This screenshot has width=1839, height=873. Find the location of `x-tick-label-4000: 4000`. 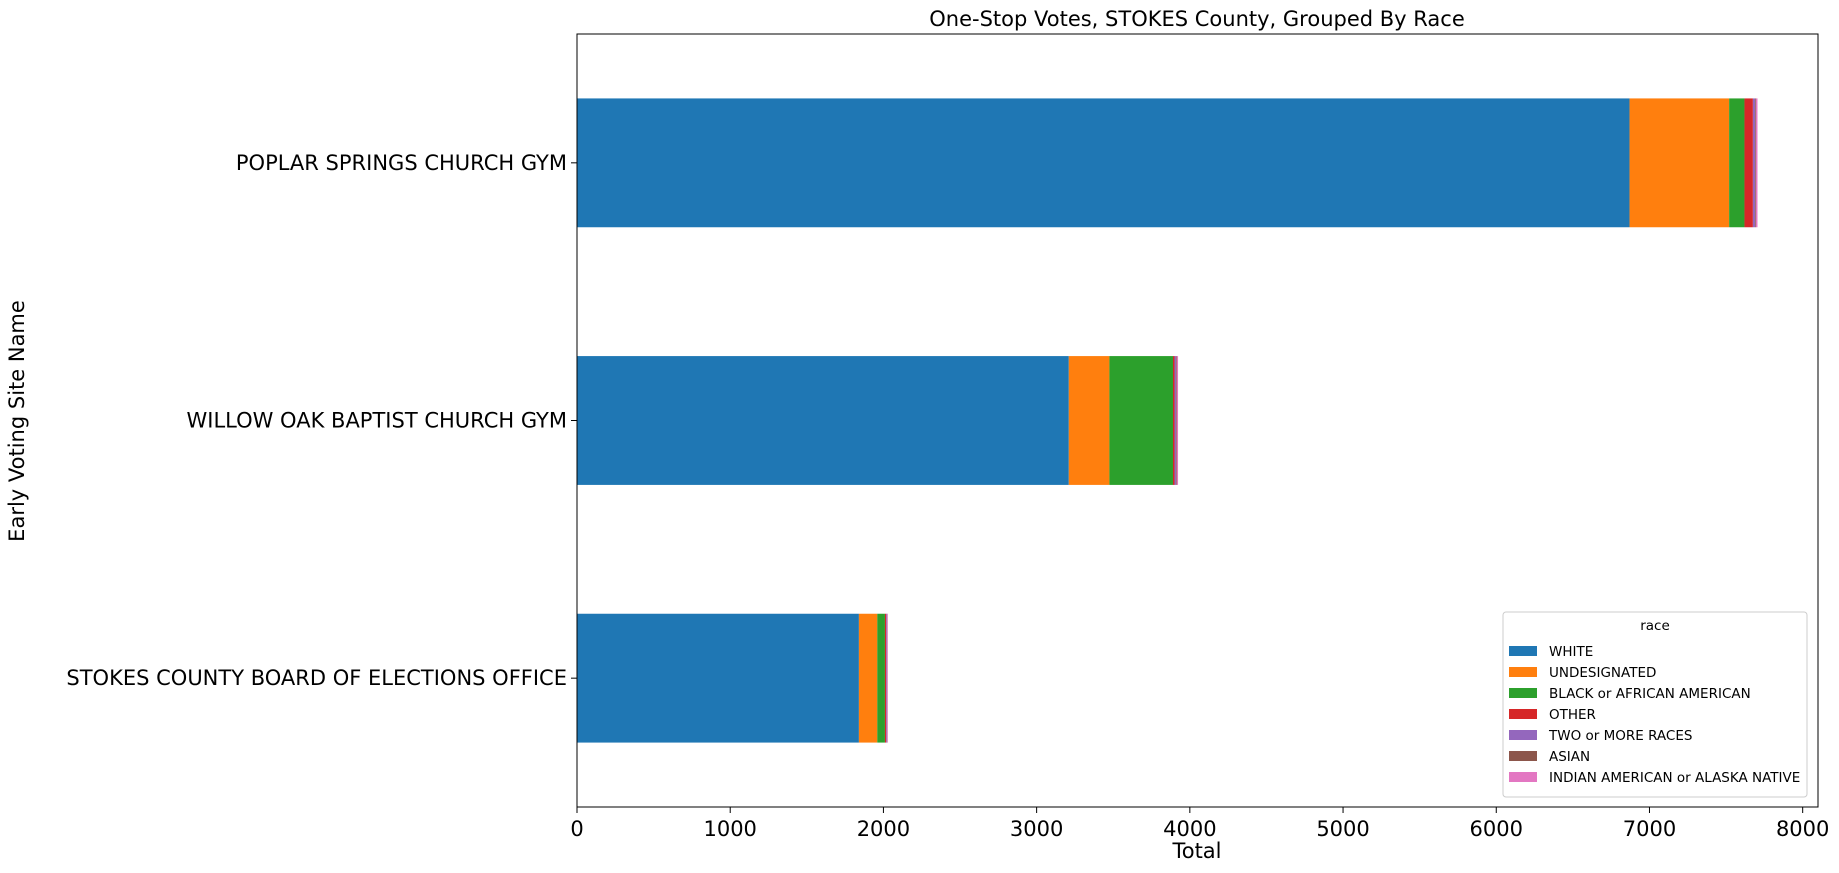

x-tick-label-4000: 4000 is located at coordinates (1189, 829).